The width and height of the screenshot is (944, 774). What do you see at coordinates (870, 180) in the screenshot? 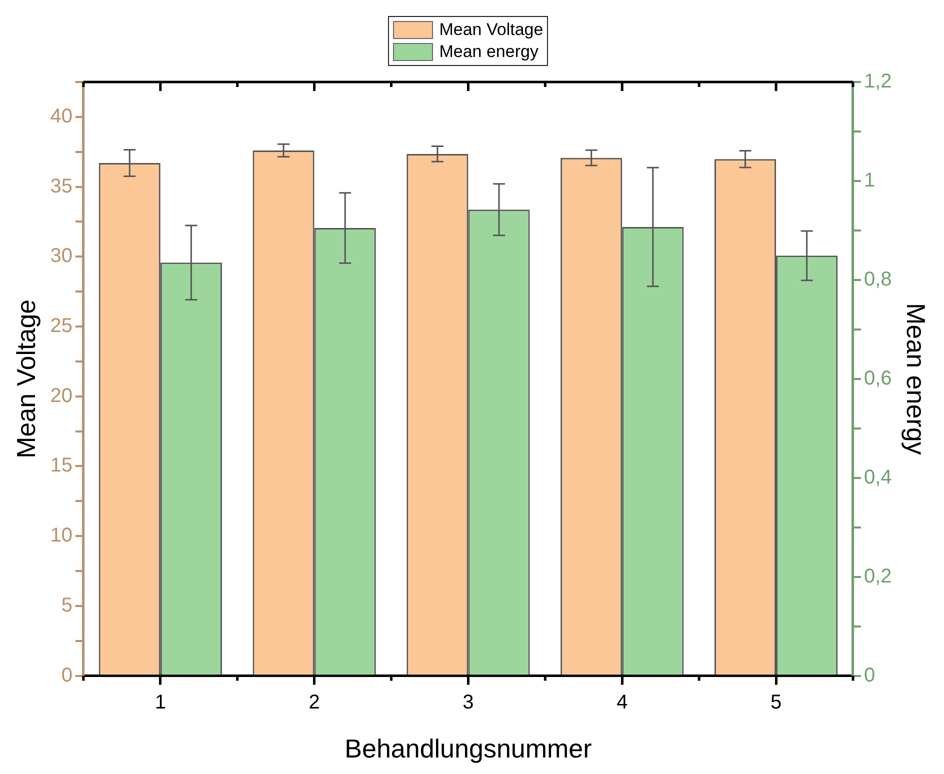
I see `y2-tick-label: 1` at bounding box center [870, 180].